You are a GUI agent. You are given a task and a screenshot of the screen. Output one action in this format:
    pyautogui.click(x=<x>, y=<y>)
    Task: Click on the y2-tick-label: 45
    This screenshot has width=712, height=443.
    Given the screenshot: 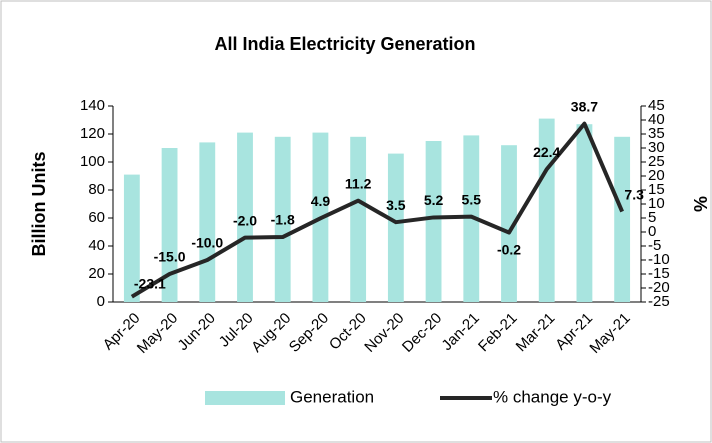 What is the action you would take?
    pyautogui.click(x=656, y=105)
    